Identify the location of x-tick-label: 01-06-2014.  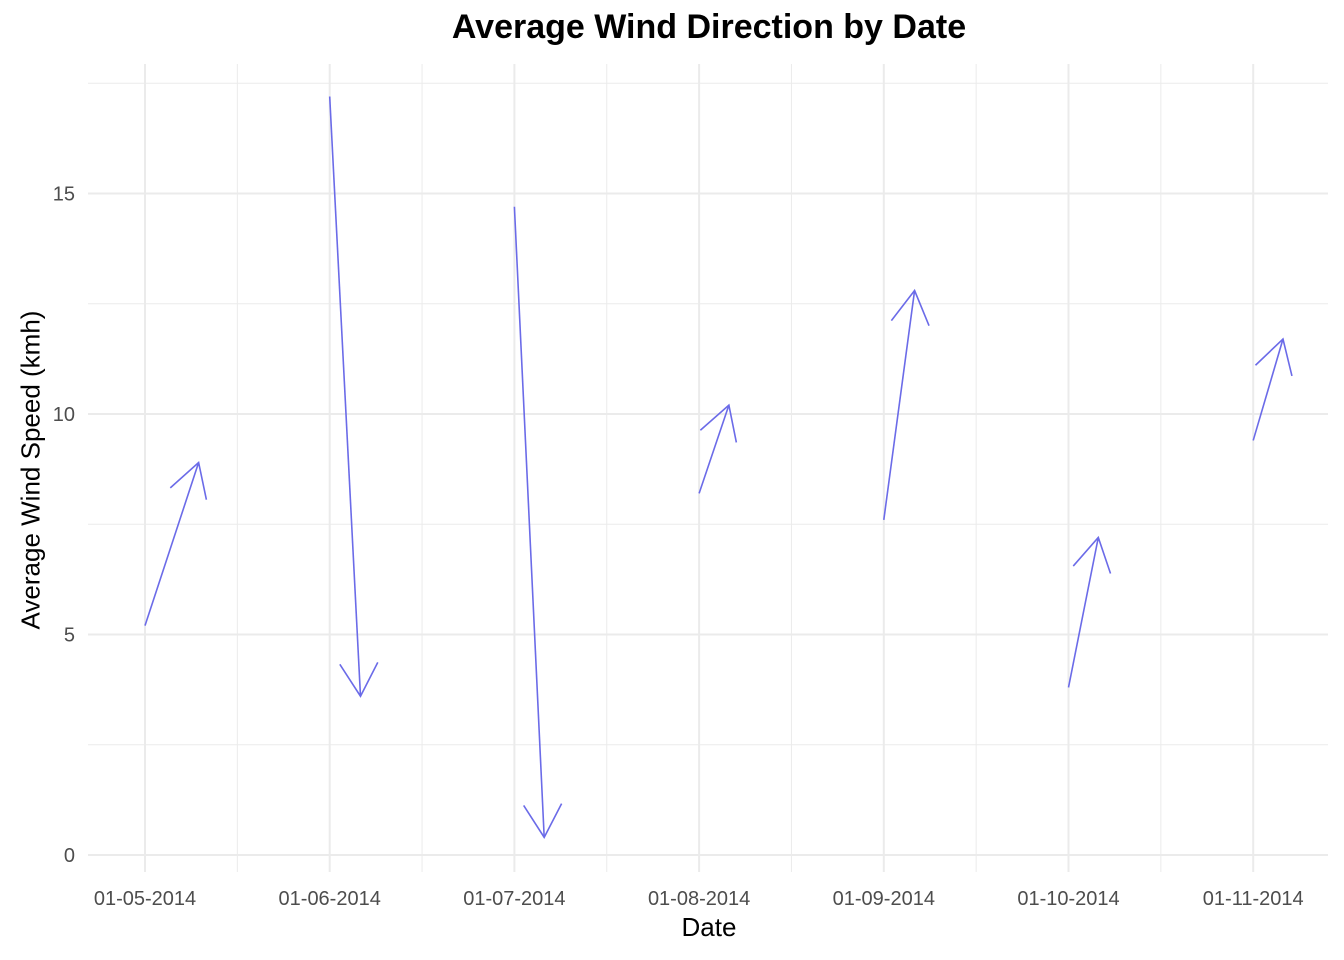
(330, 899).